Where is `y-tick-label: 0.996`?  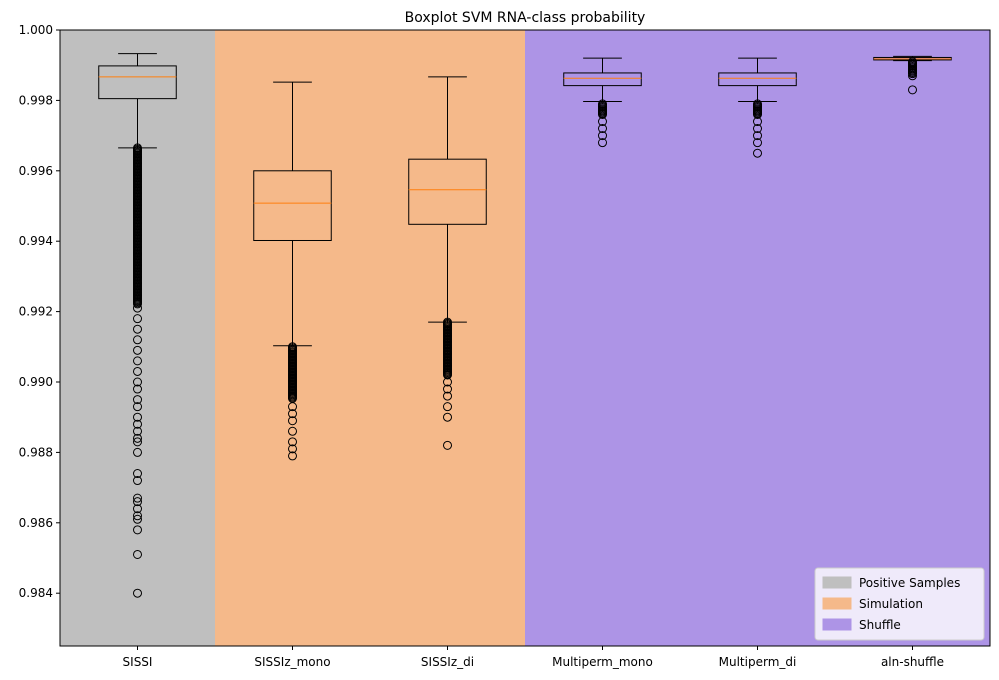 y-tick-label: 0.996 is located at coordinates (36, 171).